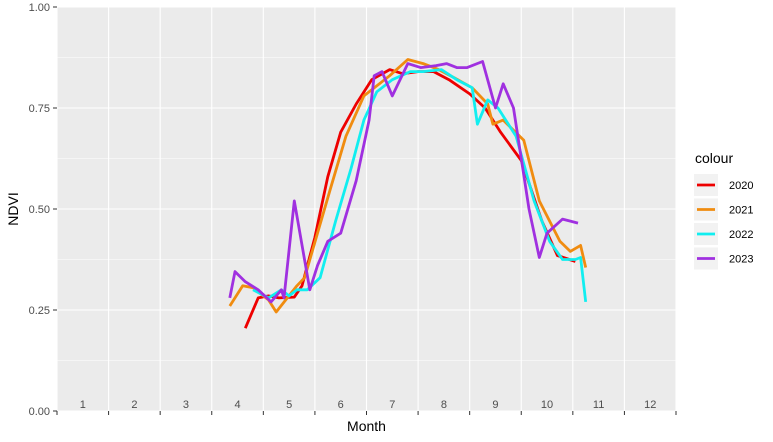 The height and width of the screenshot is (442, 773). I want to click on y-axis-title: NDVI, so click(13, 208).